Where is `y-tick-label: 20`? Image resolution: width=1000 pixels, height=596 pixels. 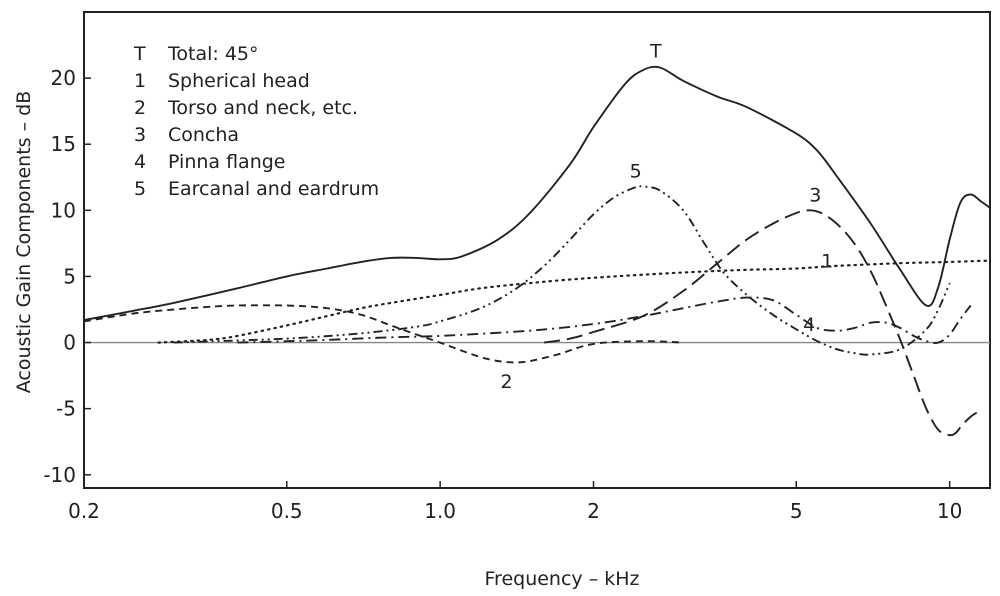 y-tick-label: 20 is located at coordinates (63, 78).